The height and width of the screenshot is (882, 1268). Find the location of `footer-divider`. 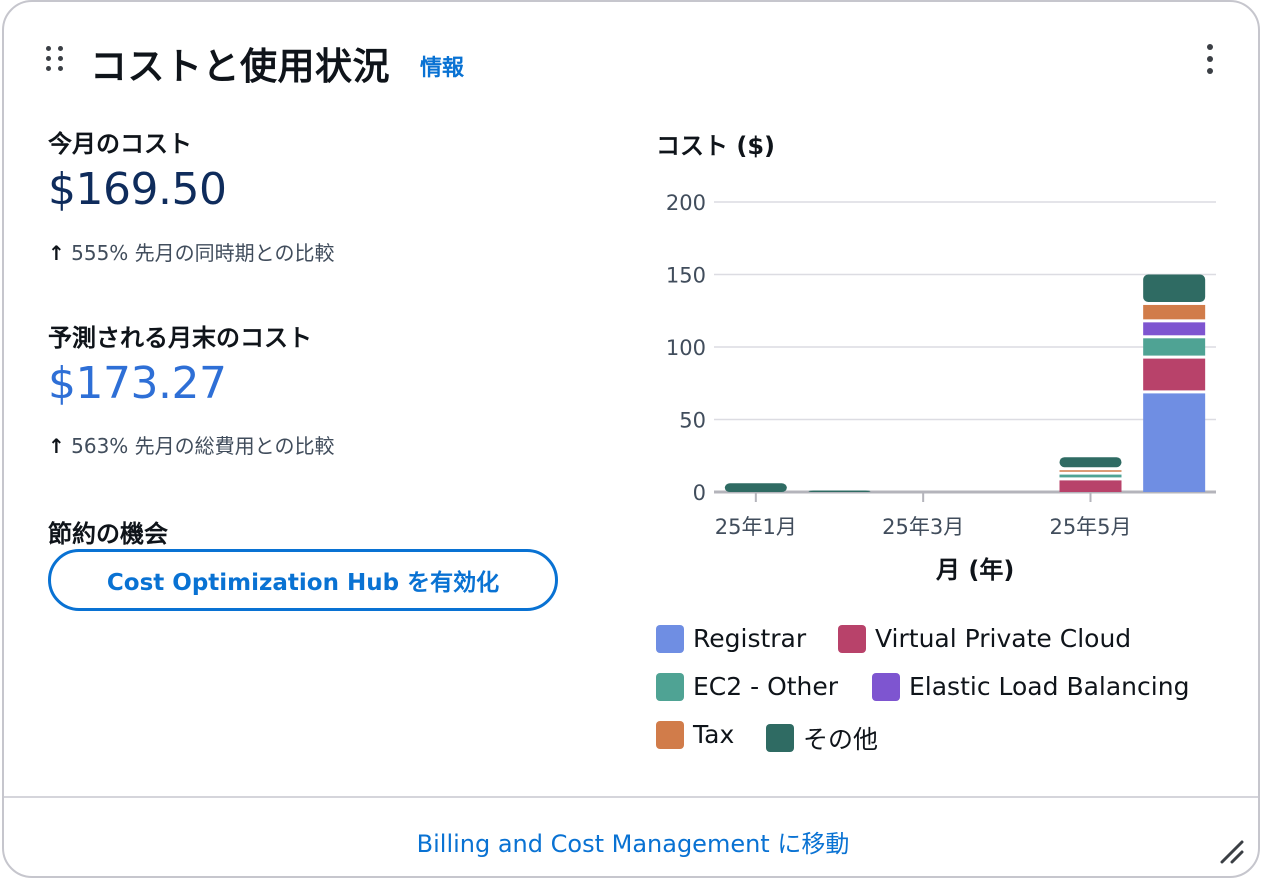

footer-divider is located at coordinates (631, 797).